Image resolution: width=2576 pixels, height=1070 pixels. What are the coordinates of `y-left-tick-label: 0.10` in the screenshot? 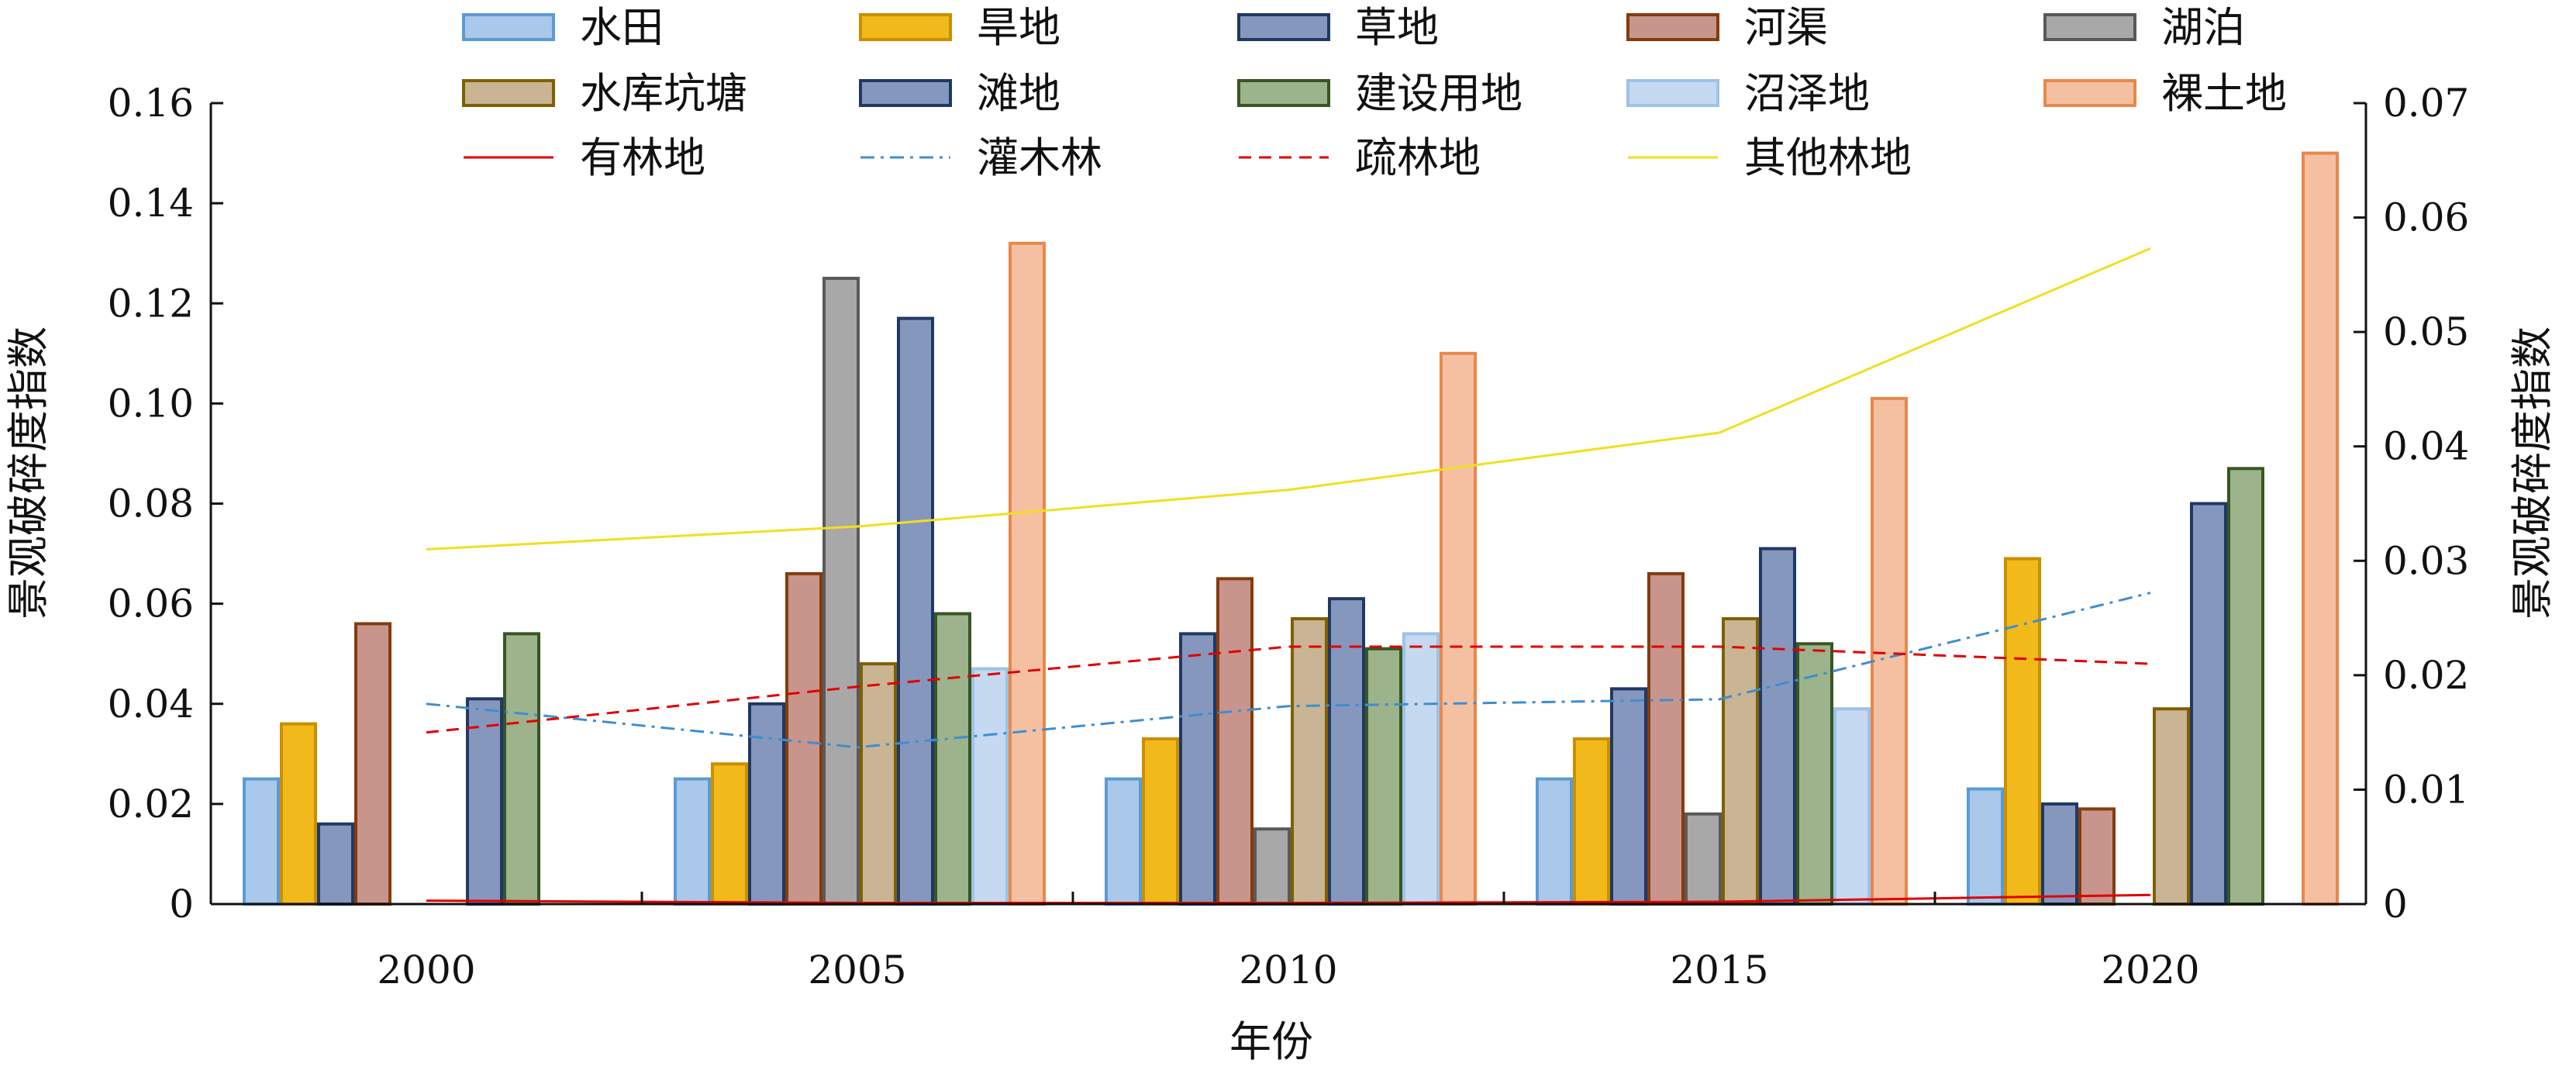 It's located at (151, 403).